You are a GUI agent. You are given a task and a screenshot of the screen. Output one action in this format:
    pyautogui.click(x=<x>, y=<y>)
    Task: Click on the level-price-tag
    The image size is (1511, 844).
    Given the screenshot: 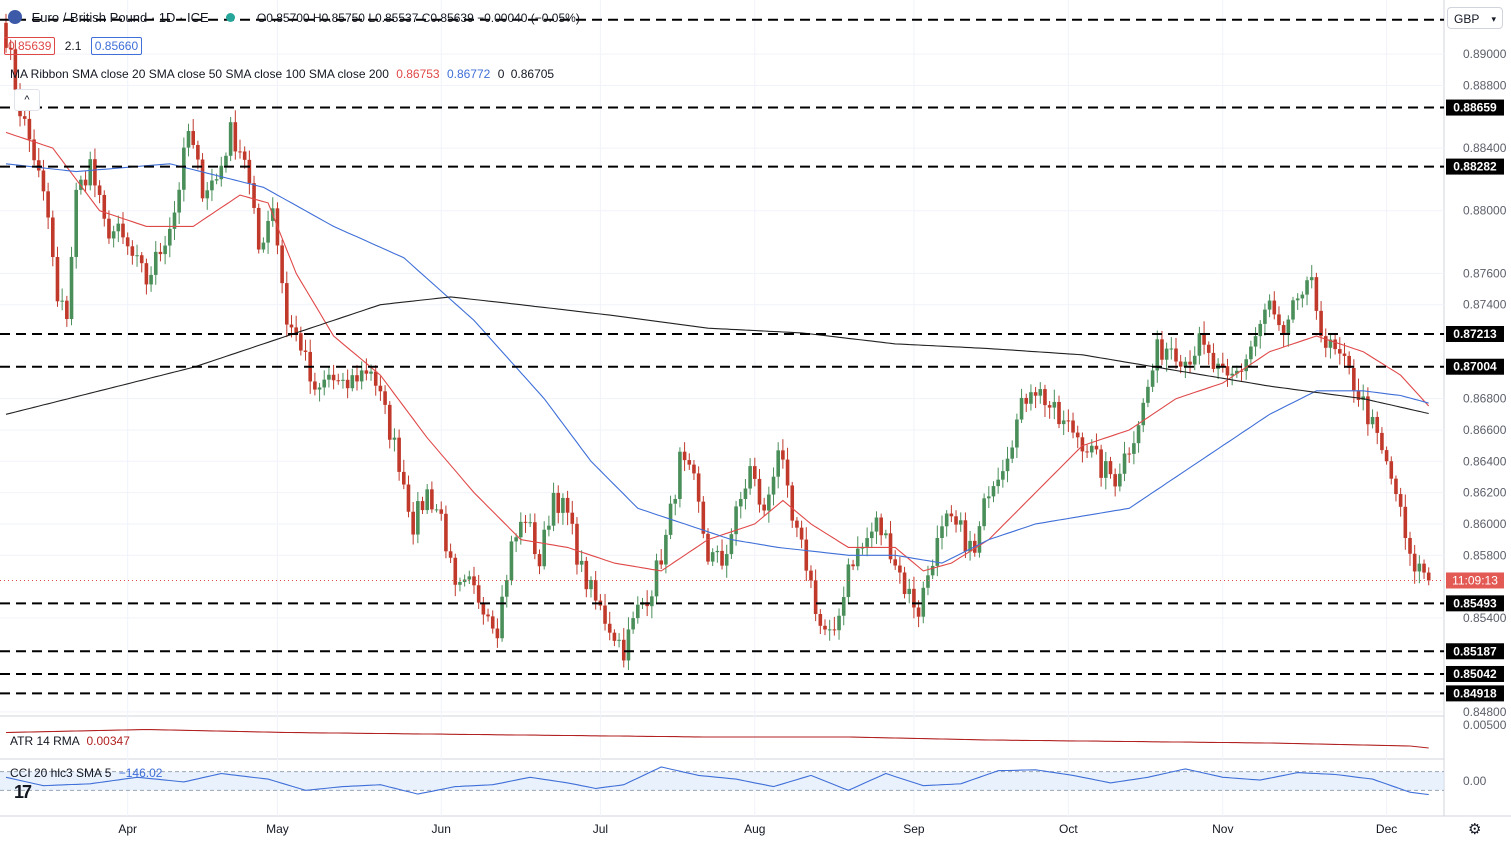 What is the action you would take?
    pyautogui.click(x=1475, y=107)
    